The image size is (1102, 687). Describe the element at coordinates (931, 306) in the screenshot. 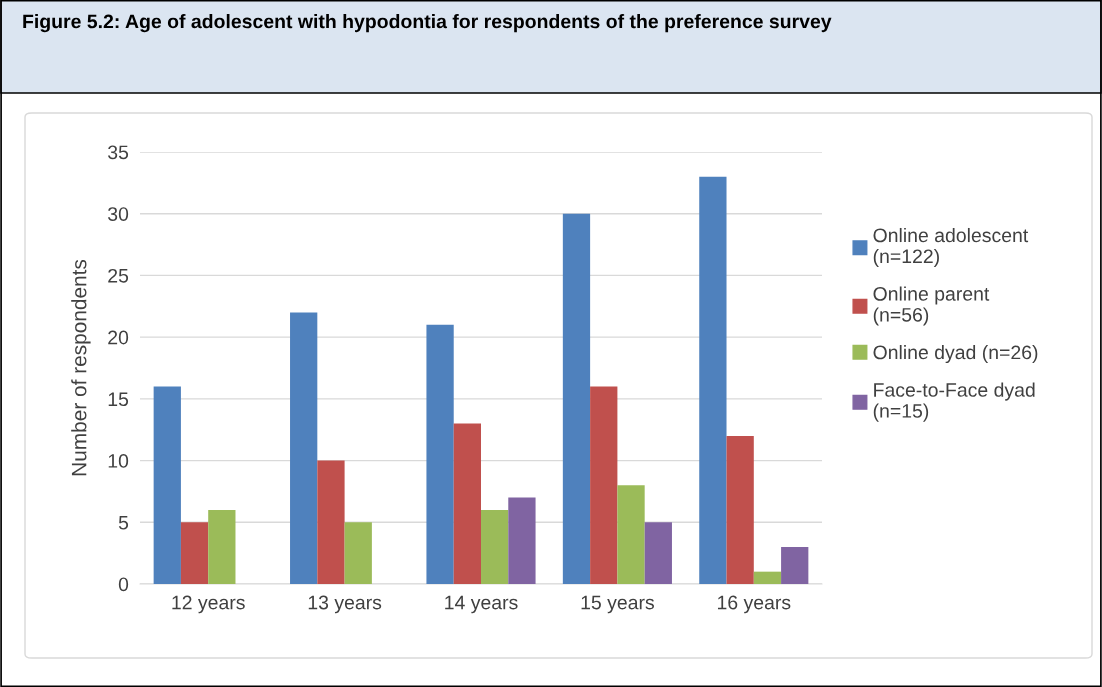

I see `legend-label: Online parent (n=56)` at that location.